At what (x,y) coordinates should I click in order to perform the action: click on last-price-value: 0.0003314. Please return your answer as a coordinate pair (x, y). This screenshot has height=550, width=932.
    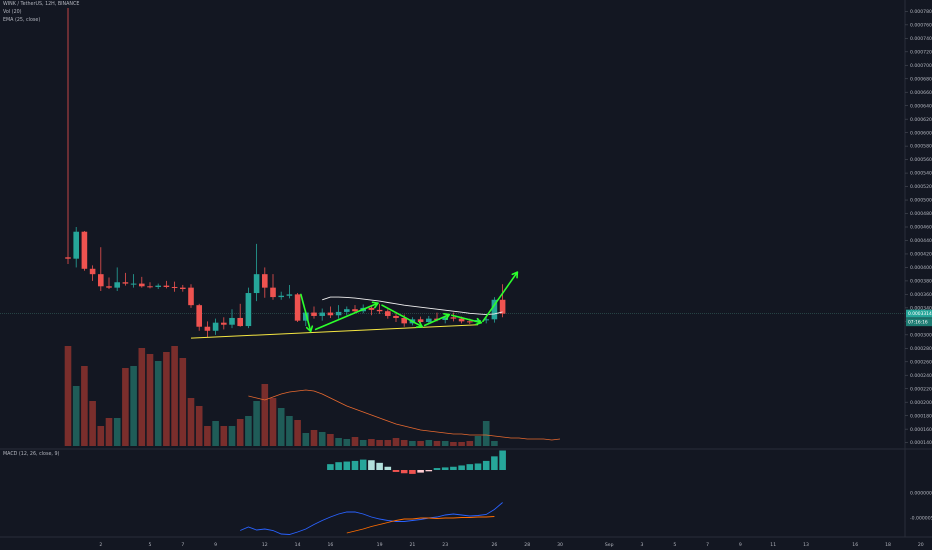
    Looking at the image, I should click on (920, 314).